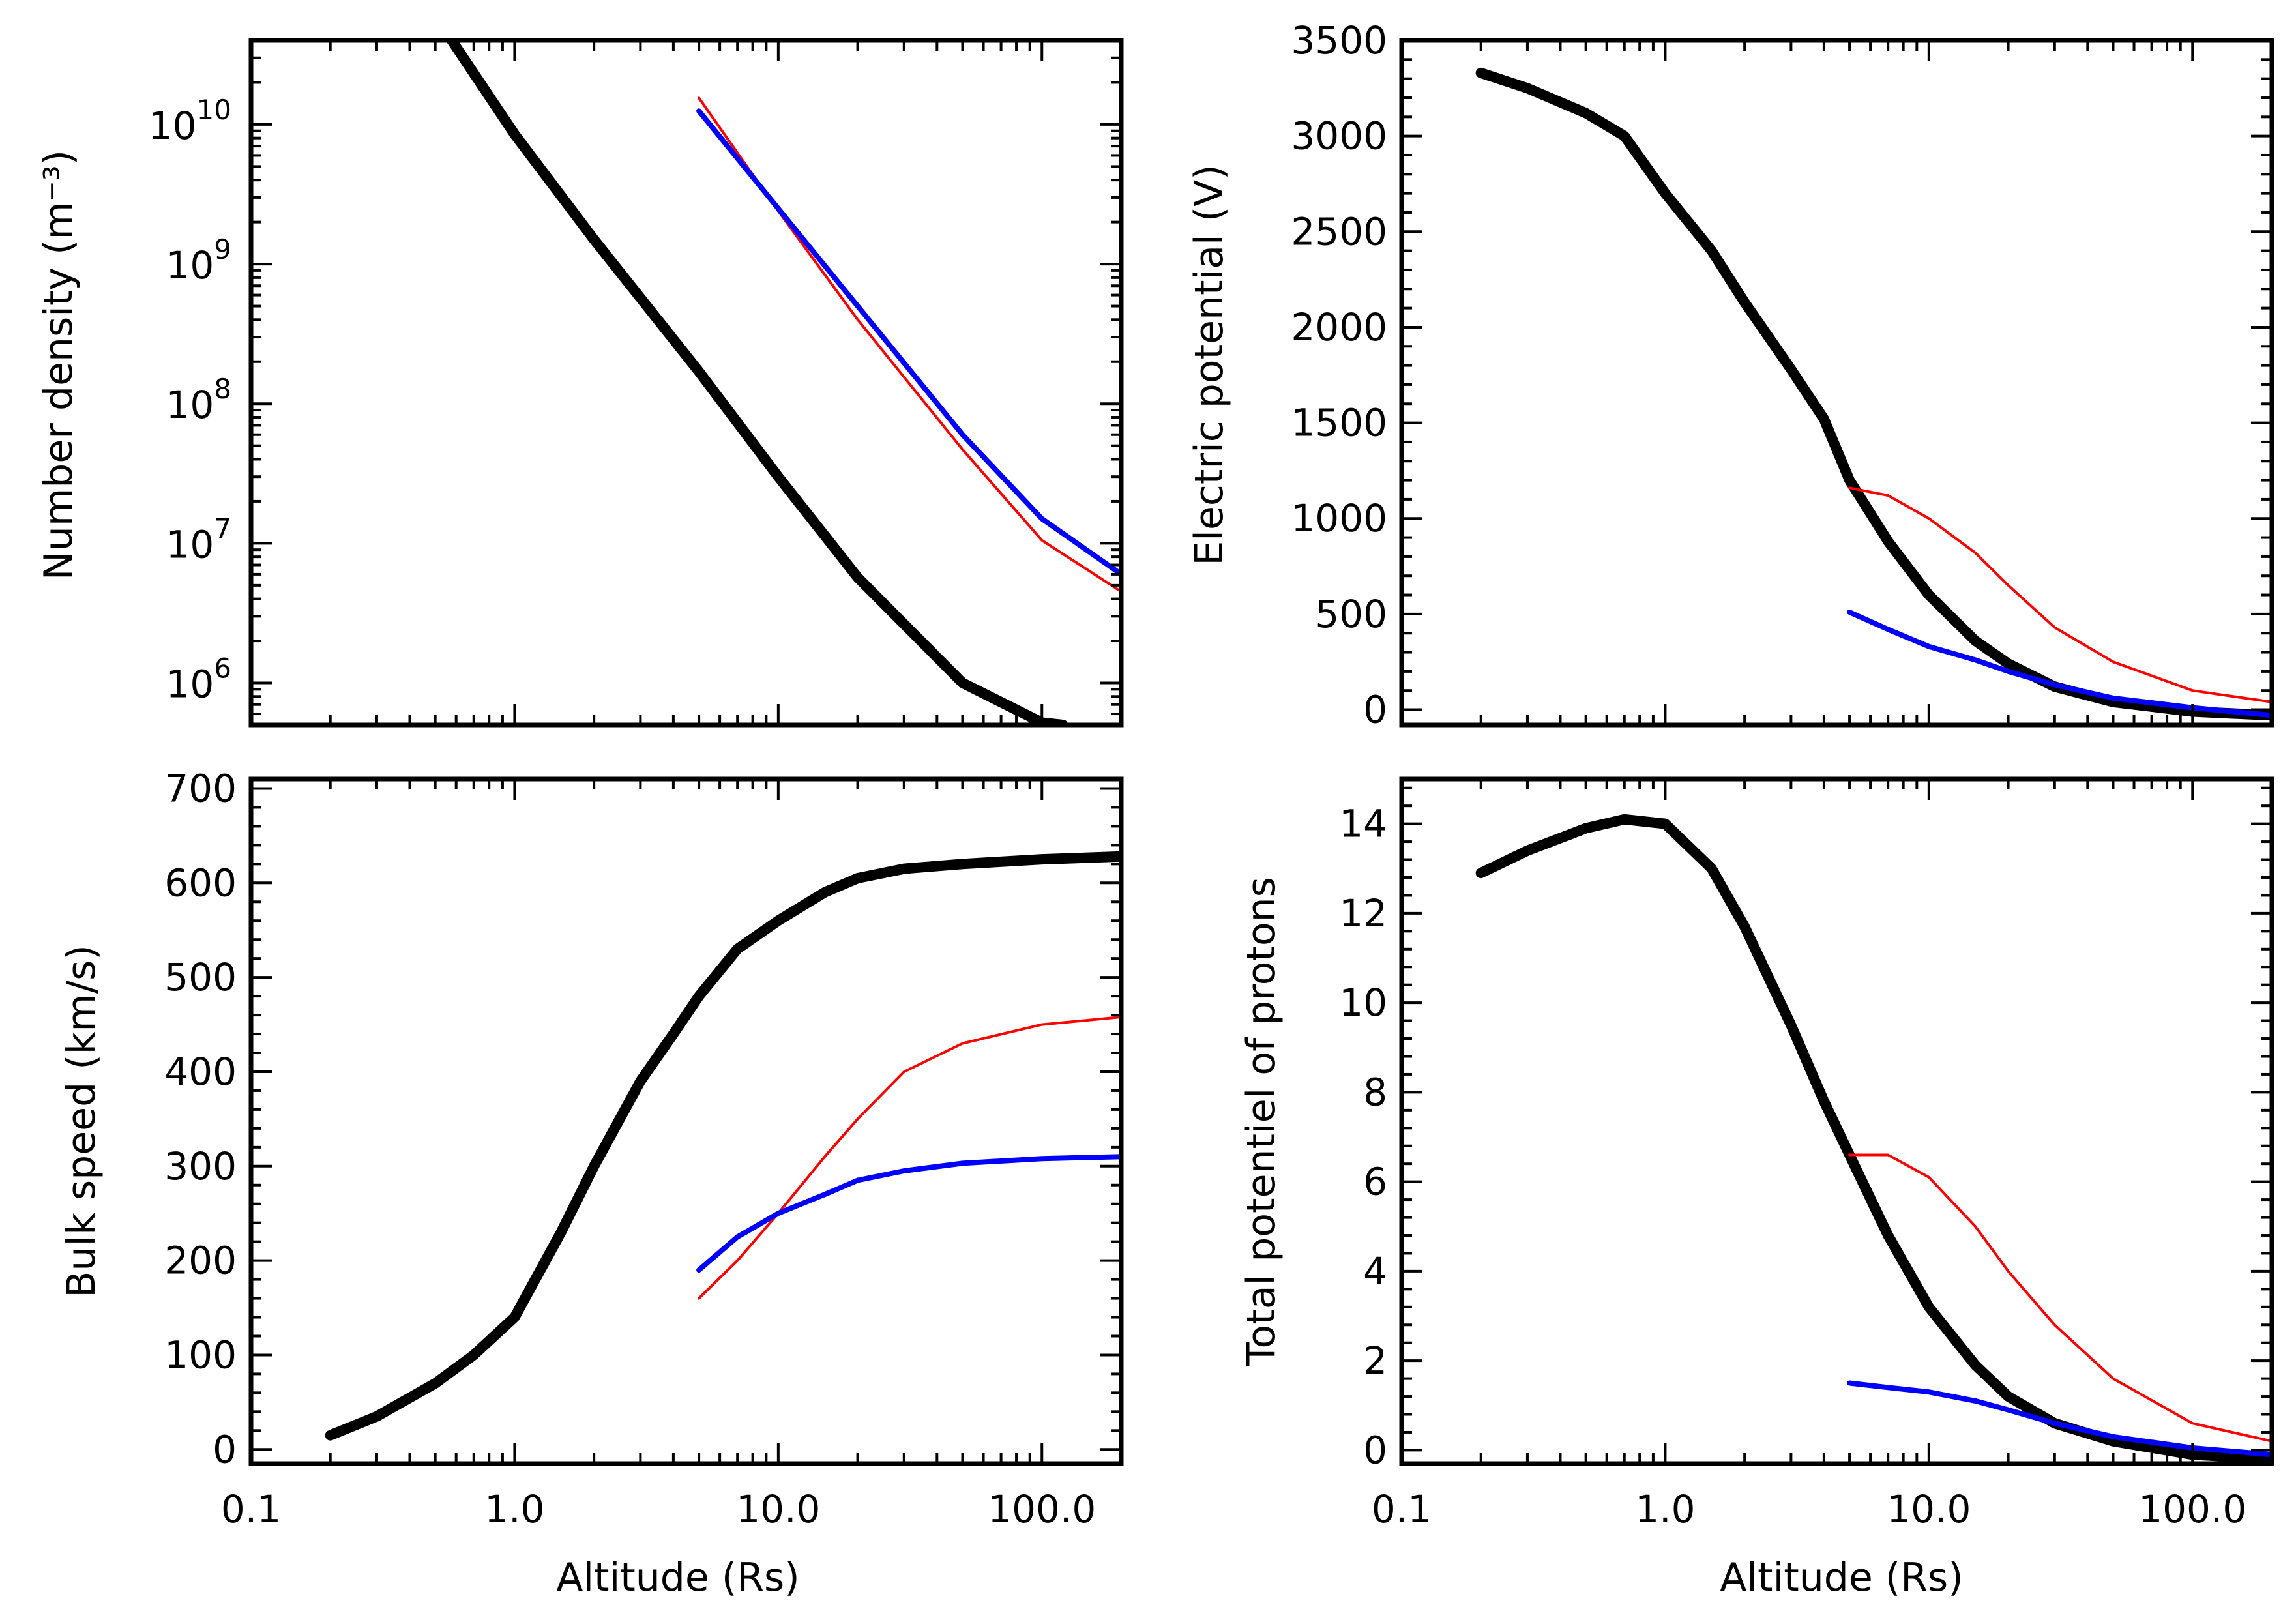  Describe the element at coordinates (198, 400) in the screenshot. I see `y-tick-label: 10⁸` at that location.